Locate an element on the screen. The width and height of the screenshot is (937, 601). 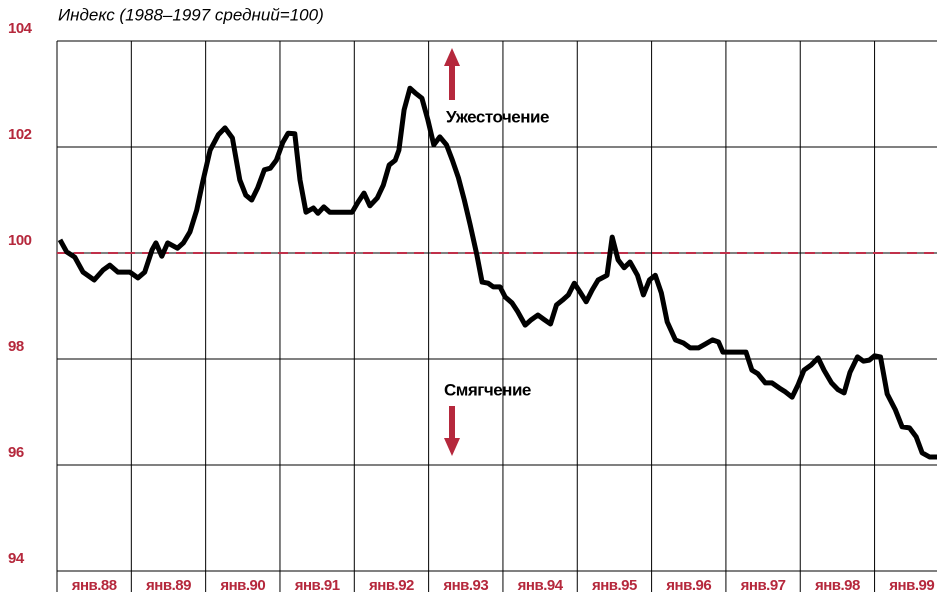
y-tick-label: 100 is located at coordinates (20, 240).